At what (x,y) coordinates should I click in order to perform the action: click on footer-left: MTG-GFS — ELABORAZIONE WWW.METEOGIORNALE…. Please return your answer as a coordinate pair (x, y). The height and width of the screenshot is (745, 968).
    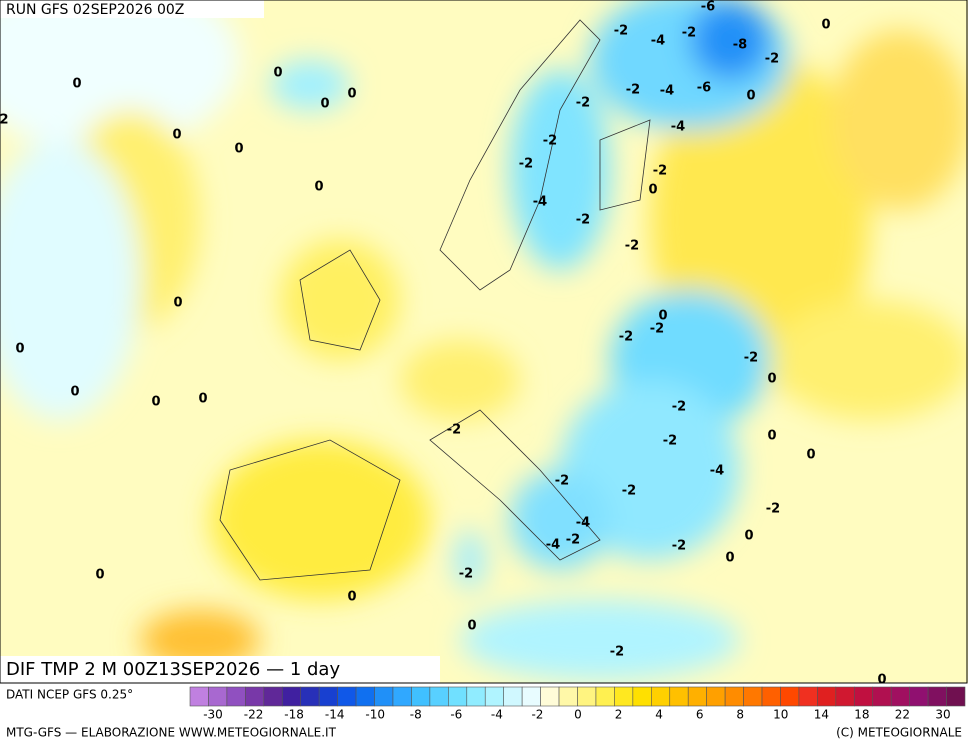
    Looking at the image, I should click on (171, 733).